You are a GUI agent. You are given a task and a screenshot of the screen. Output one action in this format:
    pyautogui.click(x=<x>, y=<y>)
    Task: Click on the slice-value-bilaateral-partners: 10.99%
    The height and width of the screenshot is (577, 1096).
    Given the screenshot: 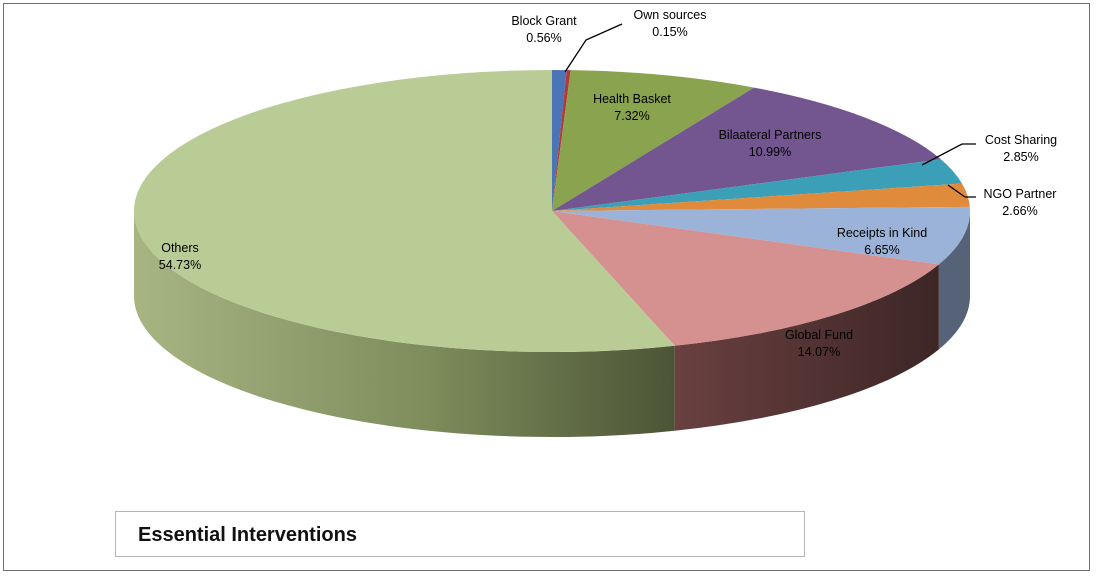 What is the action you would take?
    pyautogui.click(x=770, y=152)
    